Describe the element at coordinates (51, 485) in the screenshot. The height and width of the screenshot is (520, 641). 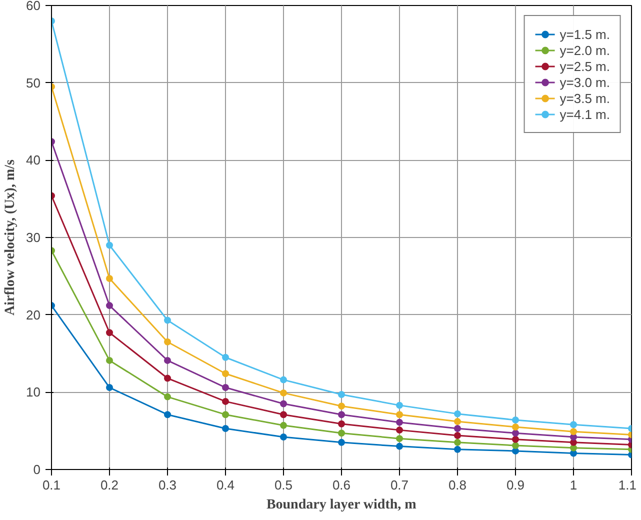
I see `x-tick-label: 0.1` at that location.